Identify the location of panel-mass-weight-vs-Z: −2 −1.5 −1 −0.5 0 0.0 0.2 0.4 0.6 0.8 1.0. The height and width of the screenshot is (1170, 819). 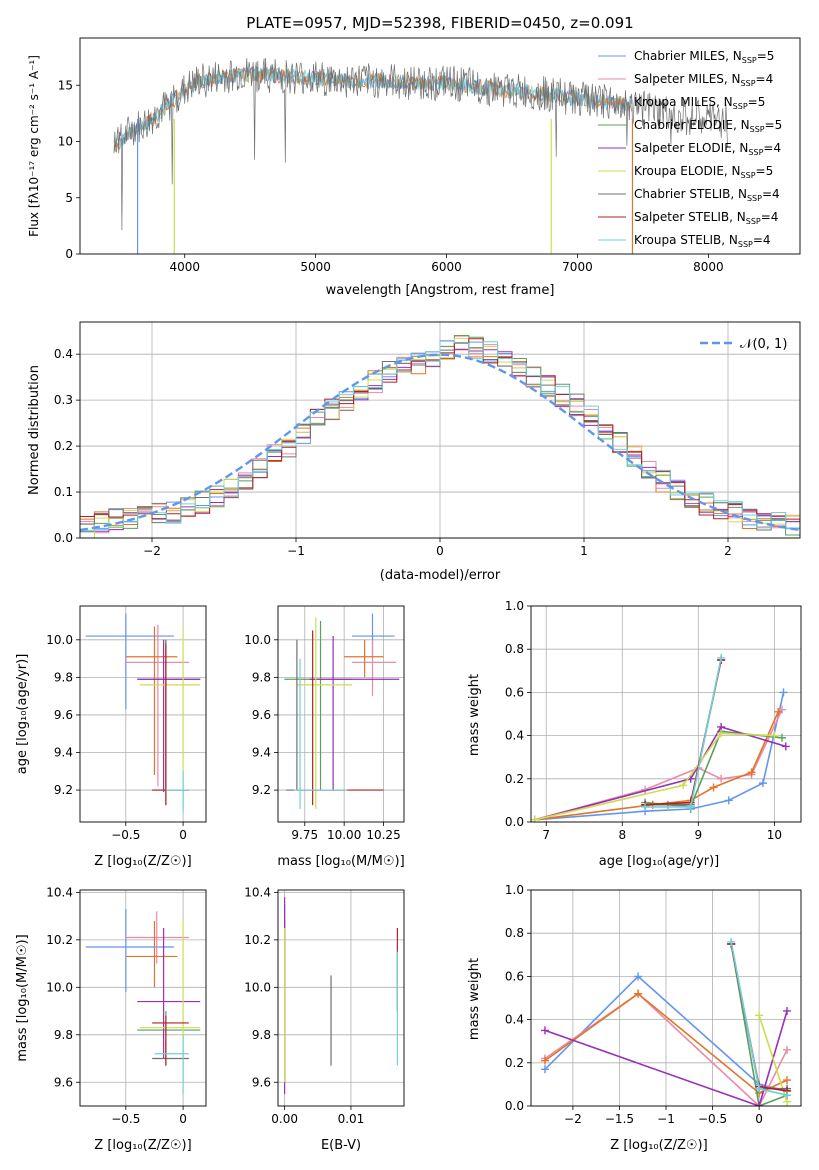
(653, 1004).